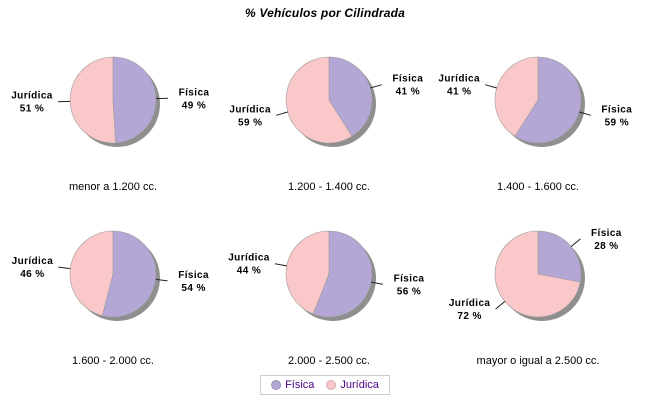 The width and height of the screenshot is (650, 400). Describe the element at coordinates (194, 105) in the screenshot. I see `slice-label-value: 49 %` at that location.